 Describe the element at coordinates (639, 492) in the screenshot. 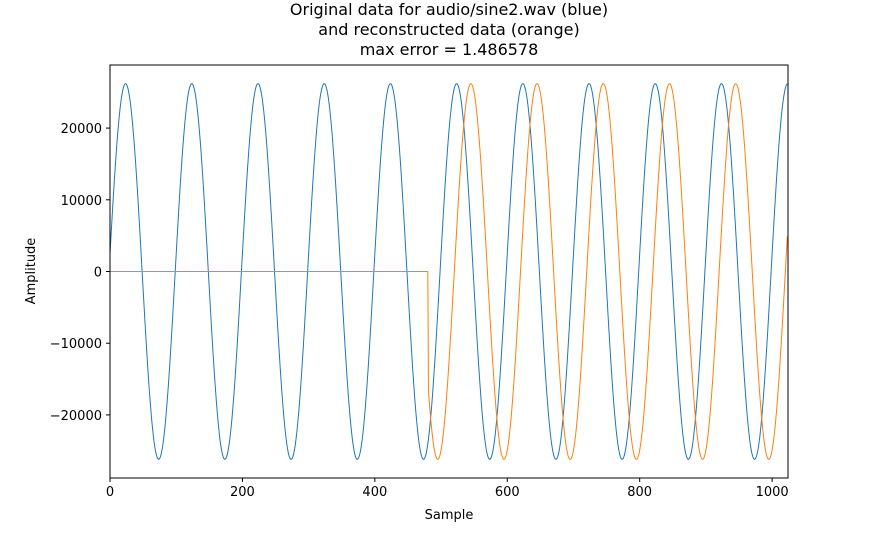

I see `x-tick-label: 800` at that location.